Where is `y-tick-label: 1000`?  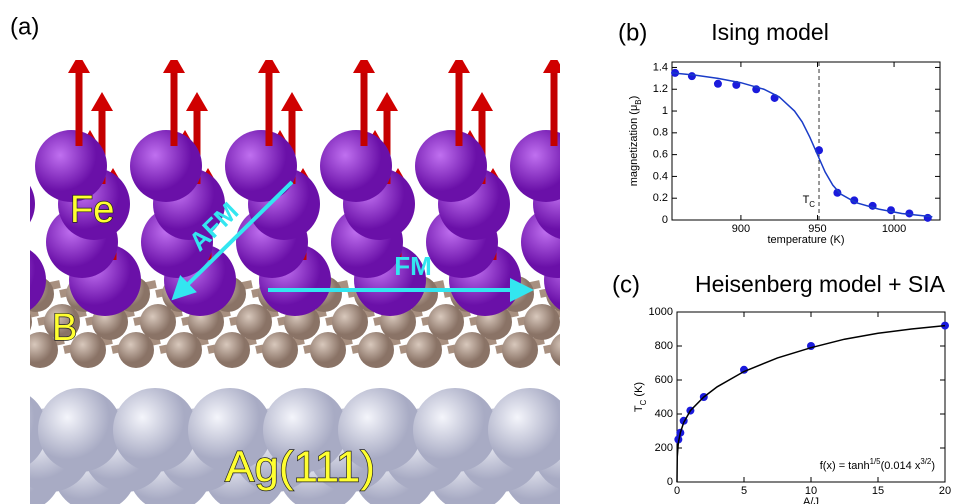
y-tick-label: 1000 is located at coordinates (661, 312).